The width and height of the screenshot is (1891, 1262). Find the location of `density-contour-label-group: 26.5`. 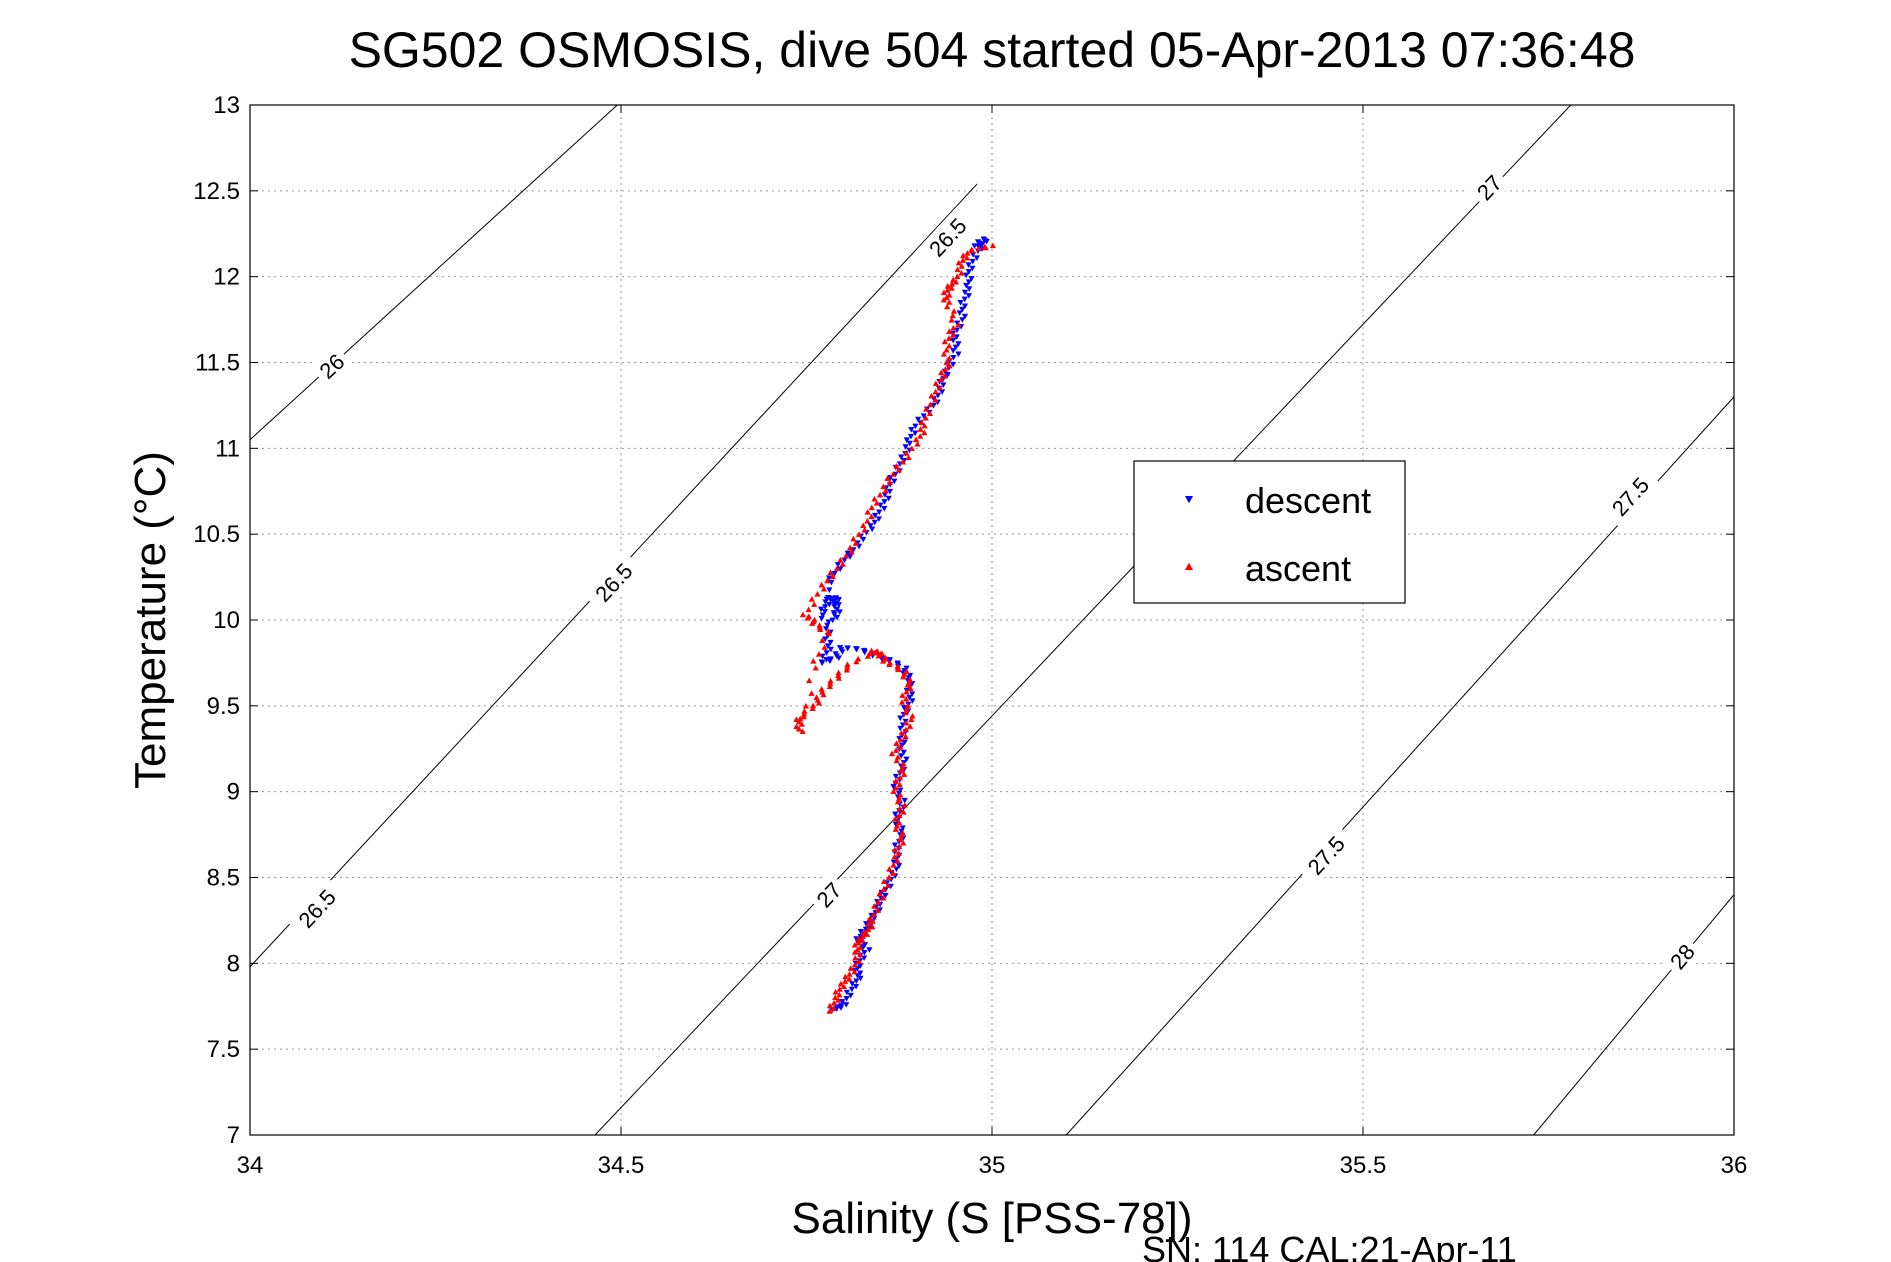

density-contour-label-group: 26.5 is located at coordinates (317, 908).